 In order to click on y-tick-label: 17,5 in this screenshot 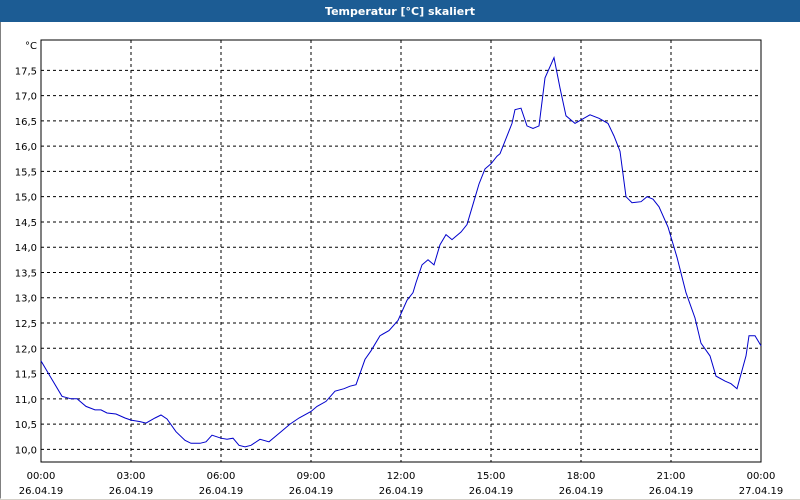, I will do `click(26, 71)`.